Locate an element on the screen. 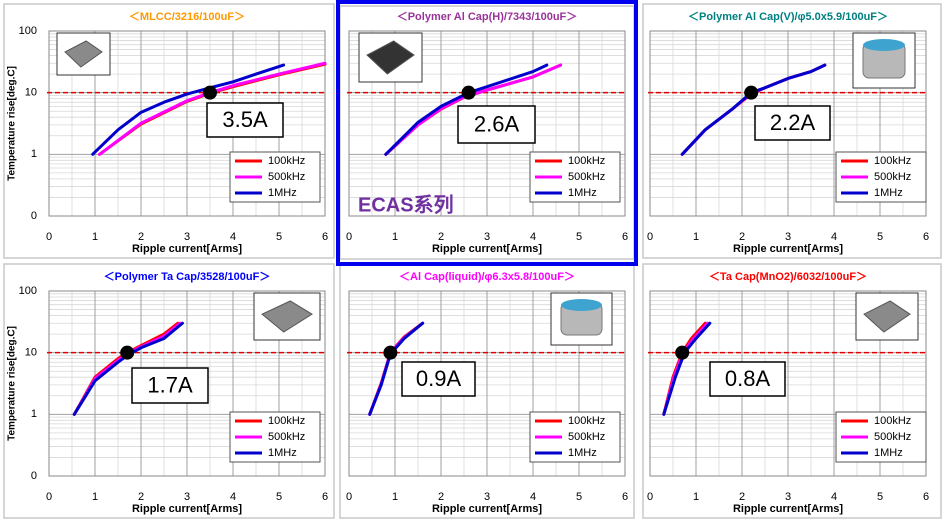 The image size is (945, 522). chart-title: ＜Al Cap(liquid)/φ6.3x5.8/100uF＞ is located at coordinates (487, 277).